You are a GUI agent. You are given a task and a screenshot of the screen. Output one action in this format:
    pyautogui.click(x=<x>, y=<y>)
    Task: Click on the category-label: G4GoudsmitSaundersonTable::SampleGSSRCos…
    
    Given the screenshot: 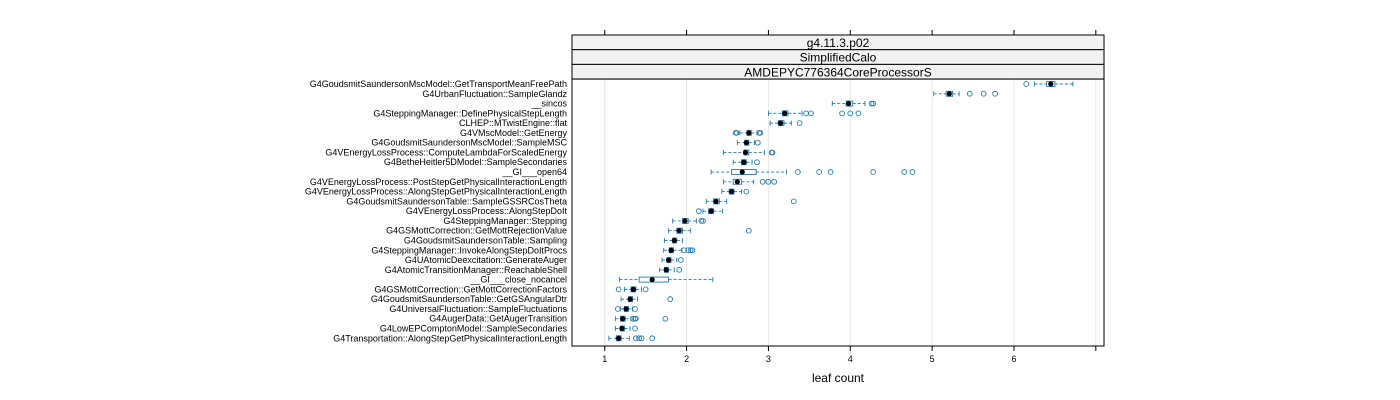 What is the action you would take?
    pyautogui.click(x=456, y=201)
    